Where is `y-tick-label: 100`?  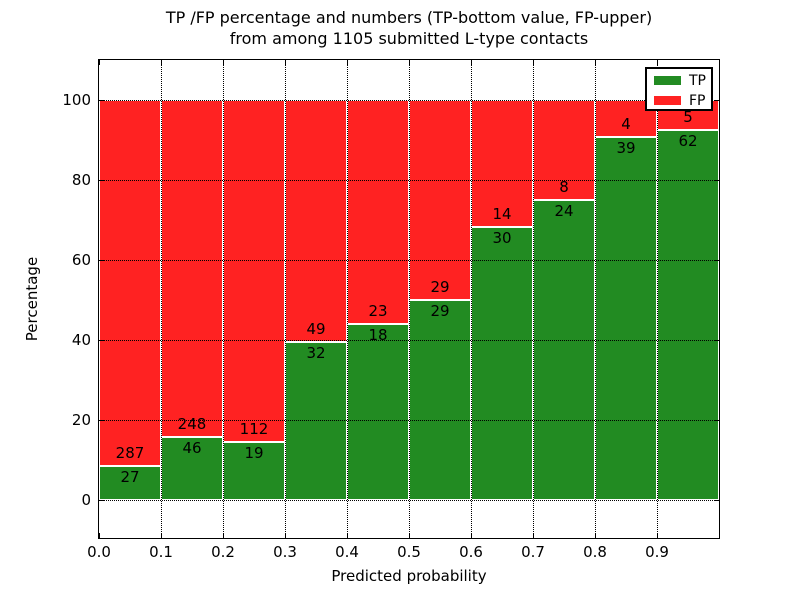
y-tick-label: 100 is located at coordinates (76, 100).